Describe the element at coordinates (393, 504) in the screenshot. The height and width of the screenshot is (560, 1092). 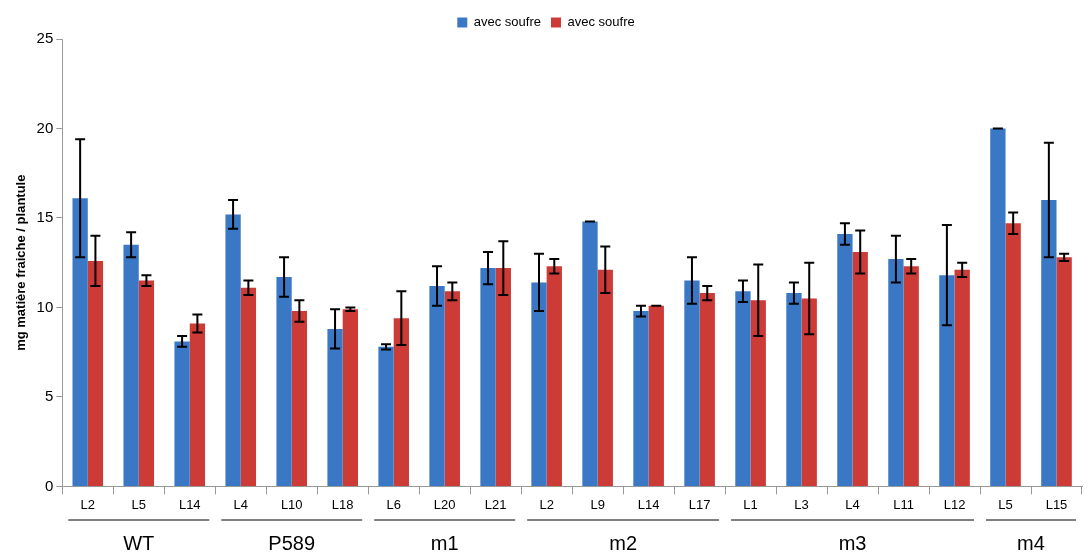
I see `x-tick-label: L6` at that location.